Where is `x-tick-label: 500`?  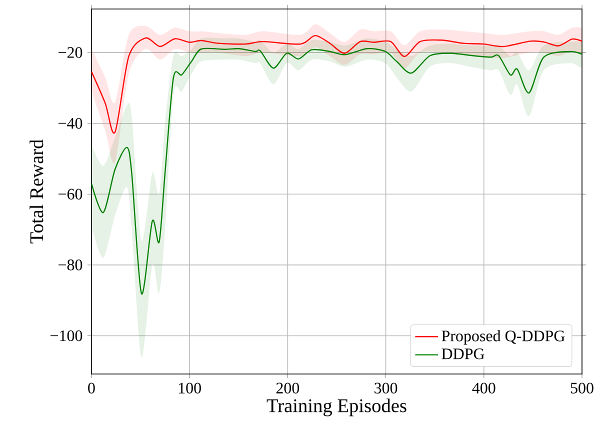
x-tick-label: 500 is located at coordinates (582, 388).